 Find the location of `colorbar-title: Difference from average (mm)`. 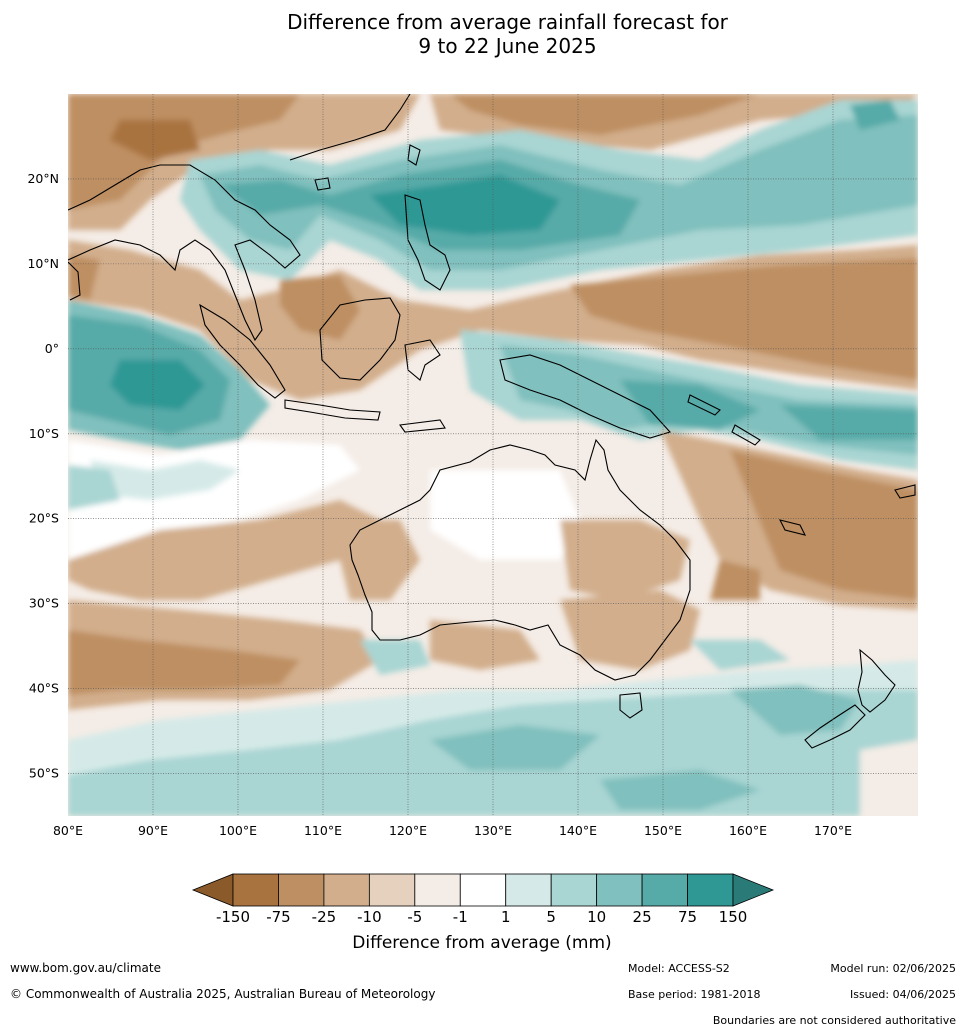

colorbar-title: Difference from average (mm) is located at coordinates (481, 943).